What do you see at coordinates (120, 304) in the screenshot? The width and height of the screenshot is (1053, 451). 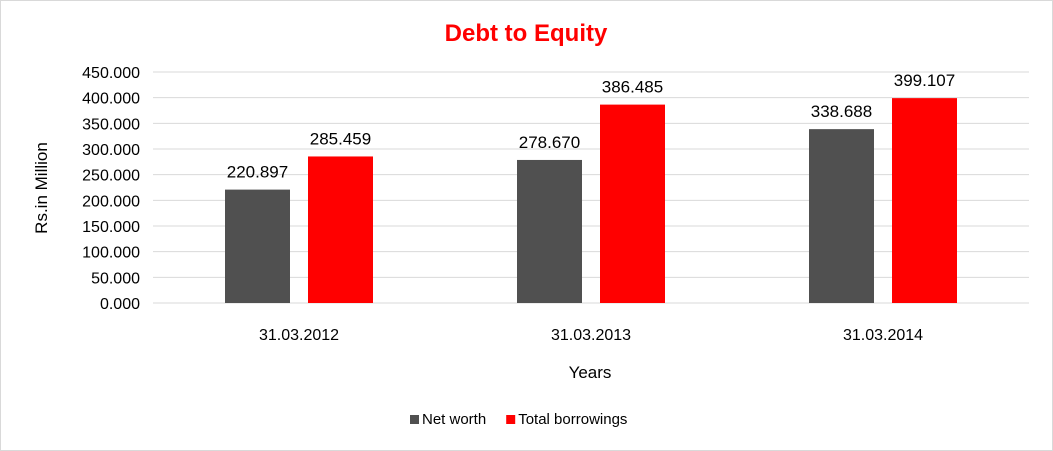 I see `y-tick-label: 0.000` at bounding box center [120, 304].